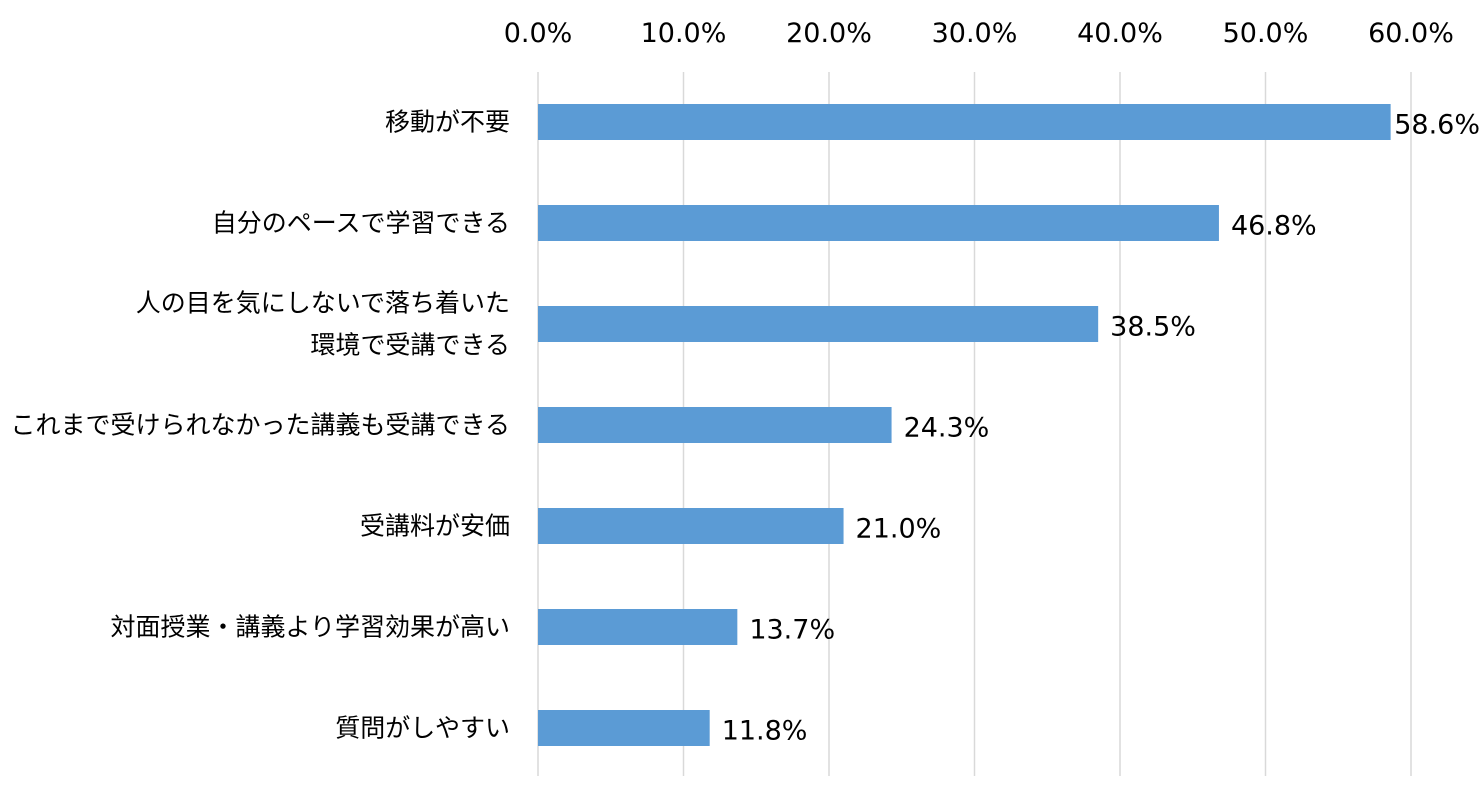 This screenshot has width=1483, height=804. Describe the element at coordinates (410, 345) in the screenshot. I see `category-label: 環境で受講できる` at that location.